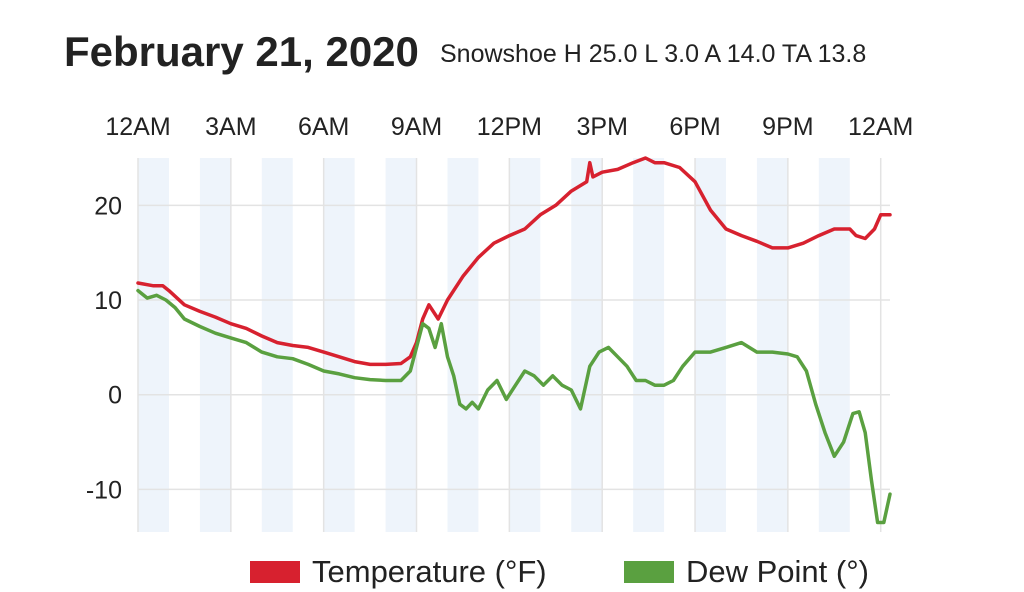  What do you see at coordinates (694, 127) in the screenshot?
I see `x-tick-label: 6PM` at bounding box center [694, 127].